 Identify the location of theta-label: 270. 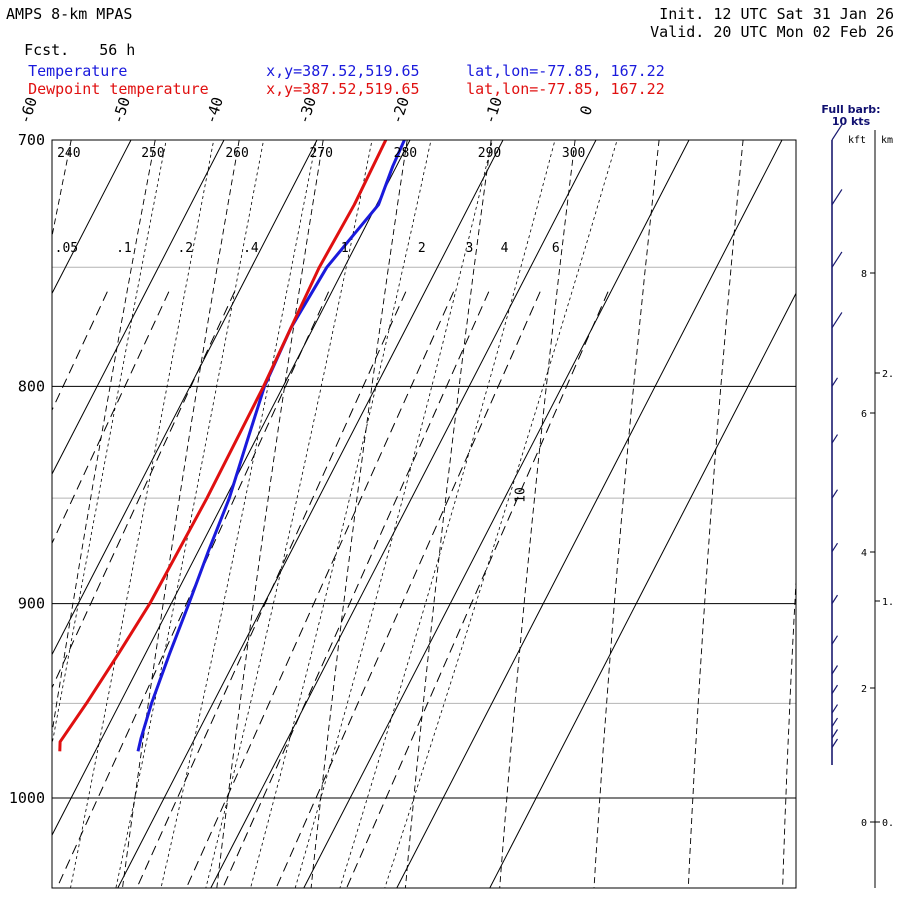
(320, 153).